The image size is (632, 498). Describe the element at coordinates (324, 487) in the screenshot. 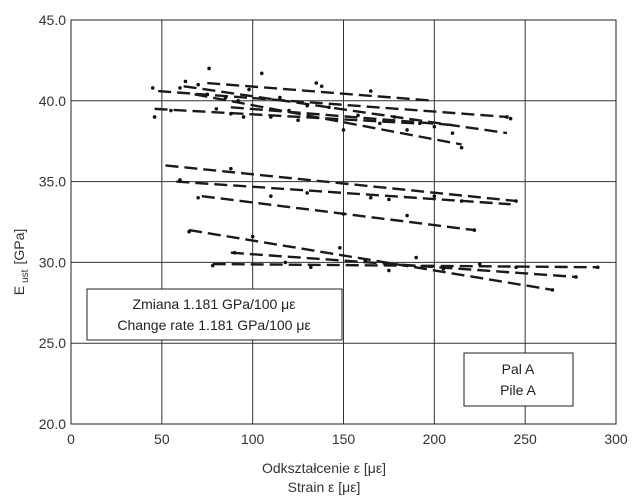

I see `x-axis-title-english: Strain ε [με]` at that location.